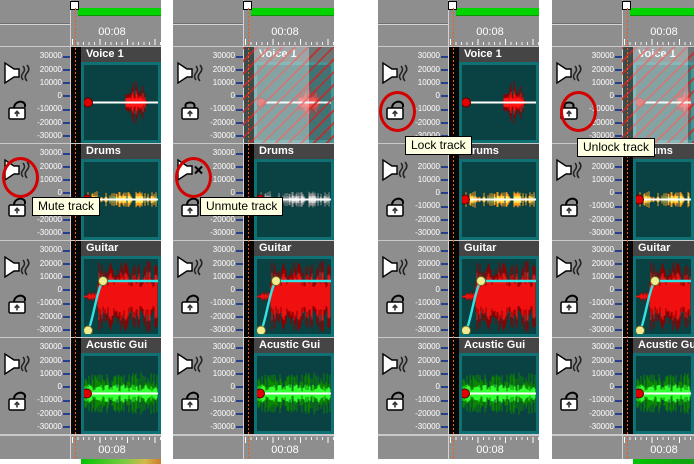 The height and width of the screenshot is (464, 694). Describe the element at coordinates (31, 386) in the screenshot. I see `amplitude-scale: 30000 20000 10000 0 -10000 -20000 -30000` at that location.